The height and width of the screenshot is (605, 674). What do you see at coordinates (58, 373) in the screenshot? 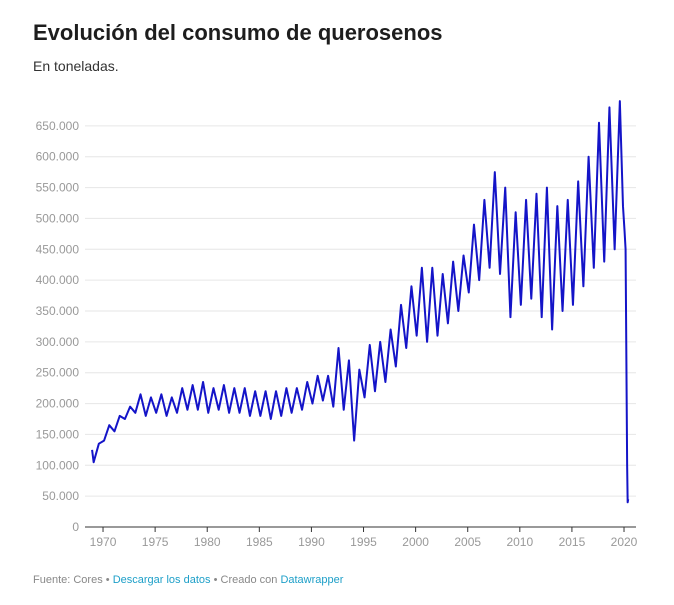
I see `y-tick-label: 250.000` at bounding box center [58, 373].